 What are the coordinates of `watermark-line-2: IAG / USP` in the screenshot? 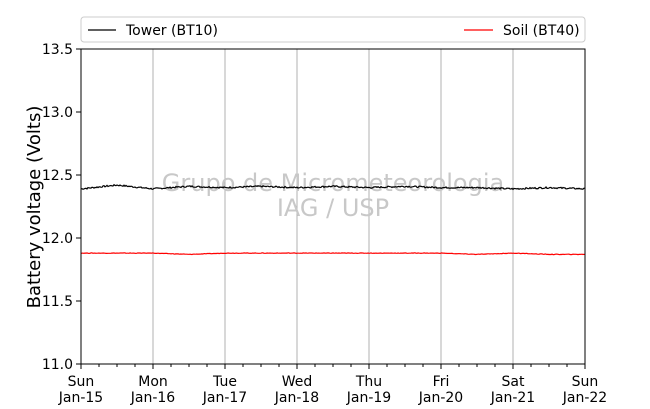 It's located at (333, 208).